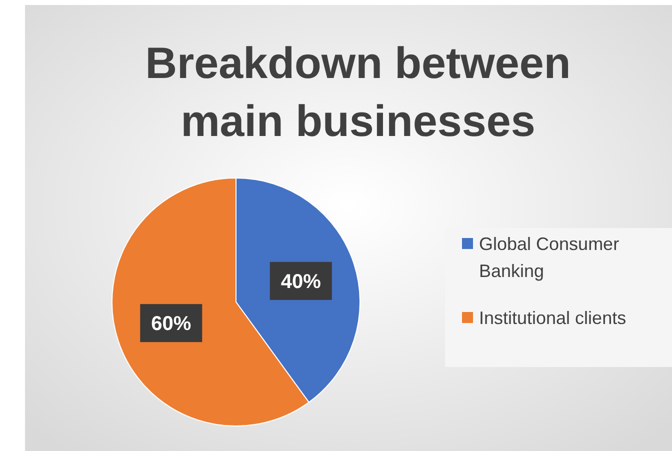  I want to click on data-label: 60%, so click(171, 324).